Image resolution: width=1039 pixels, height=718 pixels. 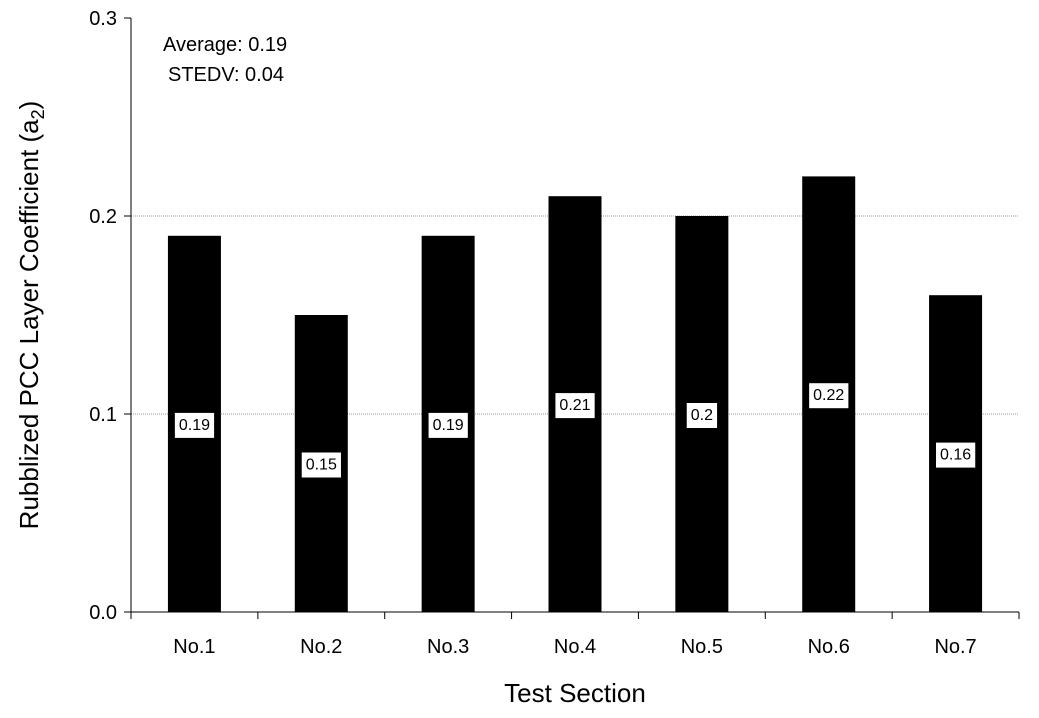 I want to click on data-label-text: 0.2, so click(x=702, y=415).